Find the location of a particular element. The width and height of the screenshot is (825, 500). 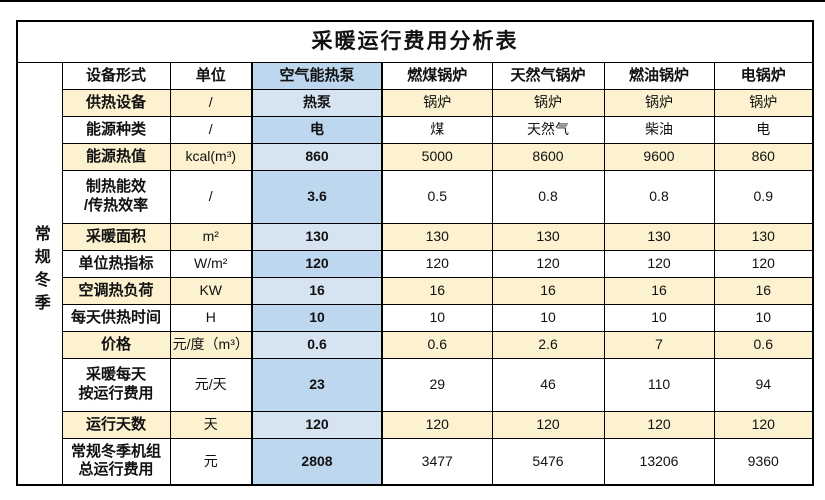

value-cell-electric: 电 is located at coordinates (763, 130).